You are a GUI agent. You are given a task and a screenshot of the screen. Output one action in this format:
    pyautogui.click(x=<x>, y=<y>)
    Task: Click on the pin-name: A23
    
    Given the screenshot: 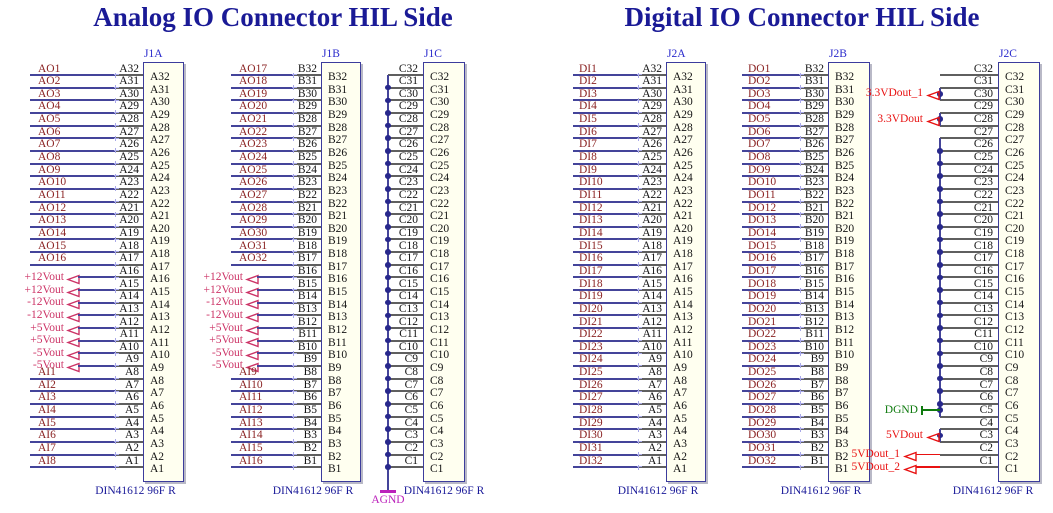 What is the action you would take?
    pyautogui.click(x=683, y=190)
    